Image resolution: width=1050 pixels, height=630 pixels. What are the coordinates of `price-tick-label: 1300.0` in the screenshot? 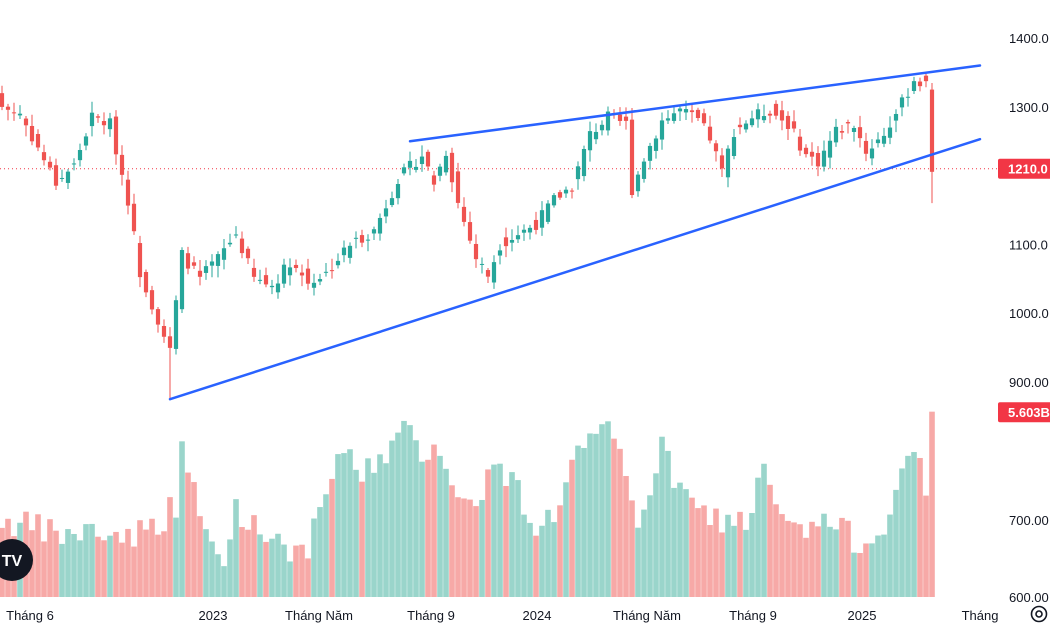 It's located at (1029, 107).